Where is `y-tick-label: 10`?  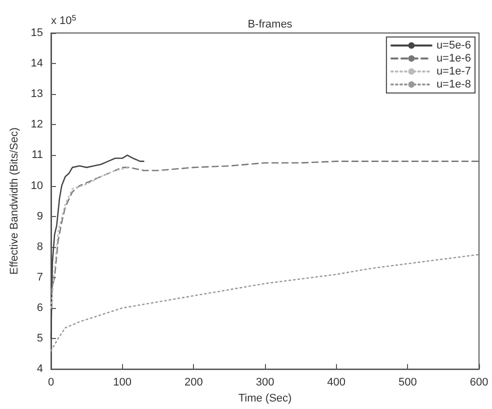
y-tick-label: 10 is located at coordinates (36, 186).